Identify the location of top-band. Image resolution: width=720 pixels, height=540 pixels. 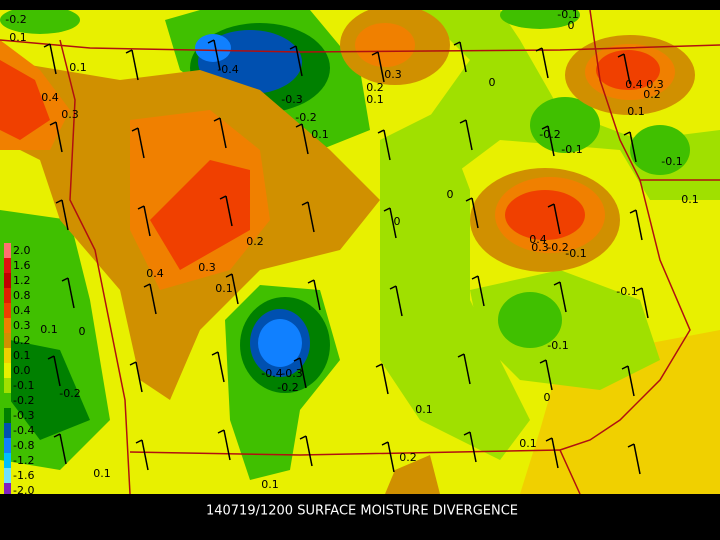
(360, 5).